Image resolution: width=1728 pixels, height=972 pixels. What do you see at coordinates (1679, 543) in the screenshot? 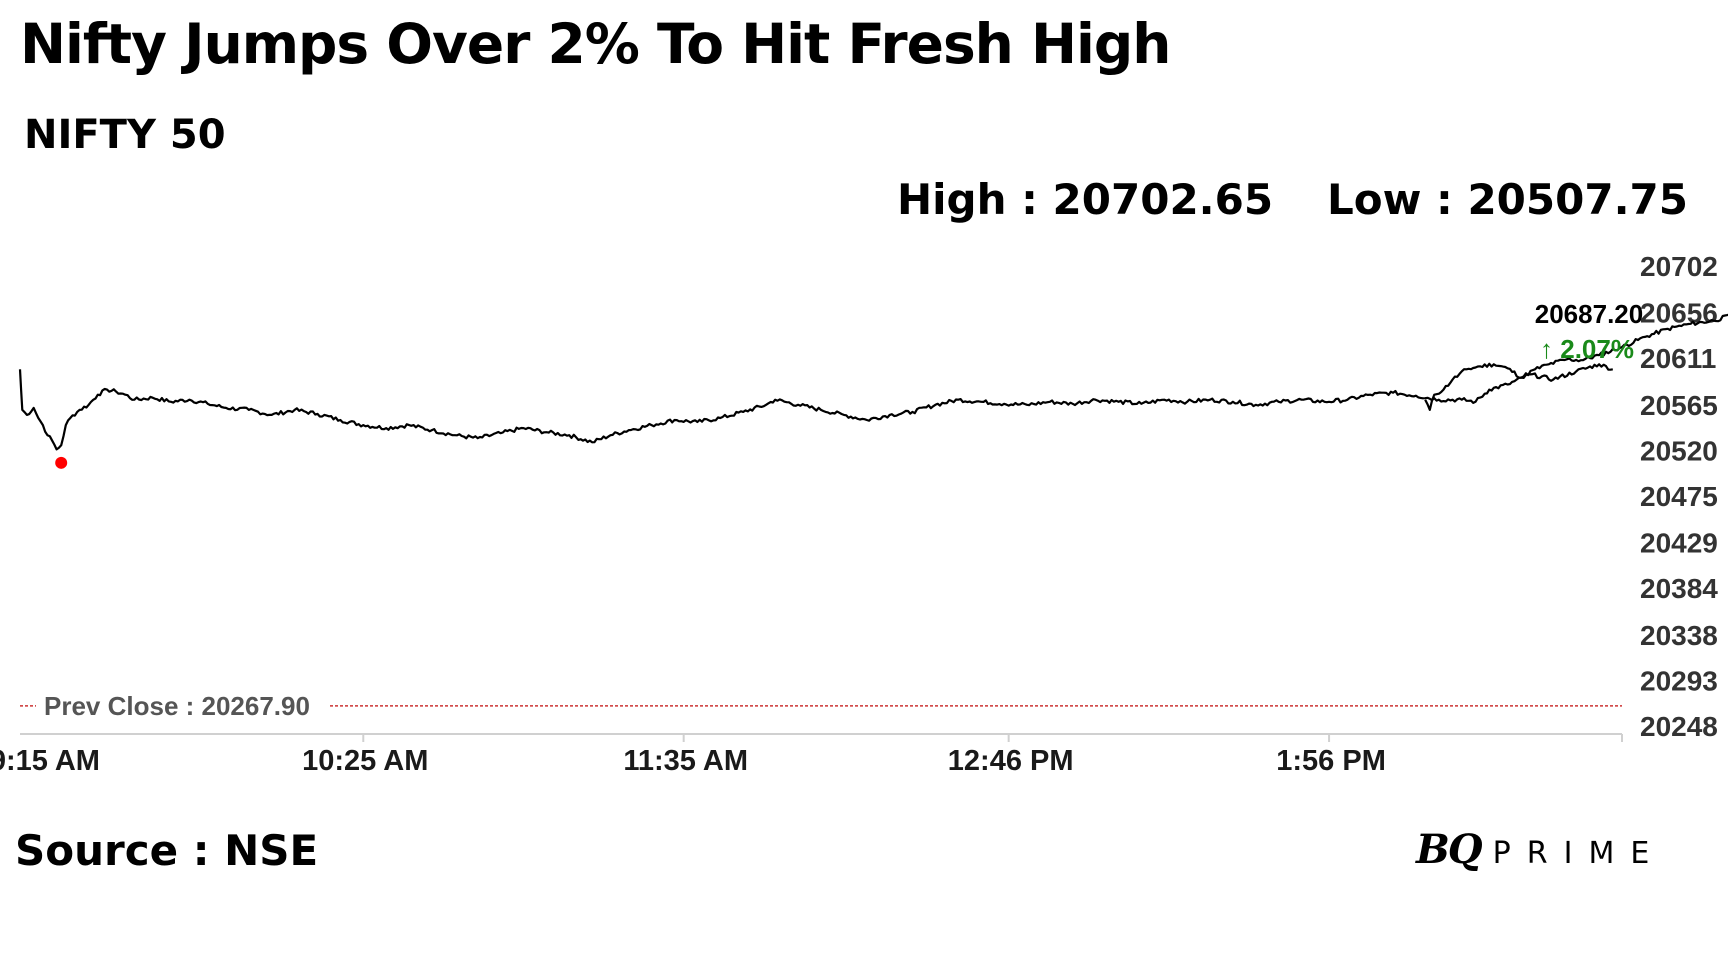
I see `y-tick-label: 20429` at bounding box center [1679, 543].